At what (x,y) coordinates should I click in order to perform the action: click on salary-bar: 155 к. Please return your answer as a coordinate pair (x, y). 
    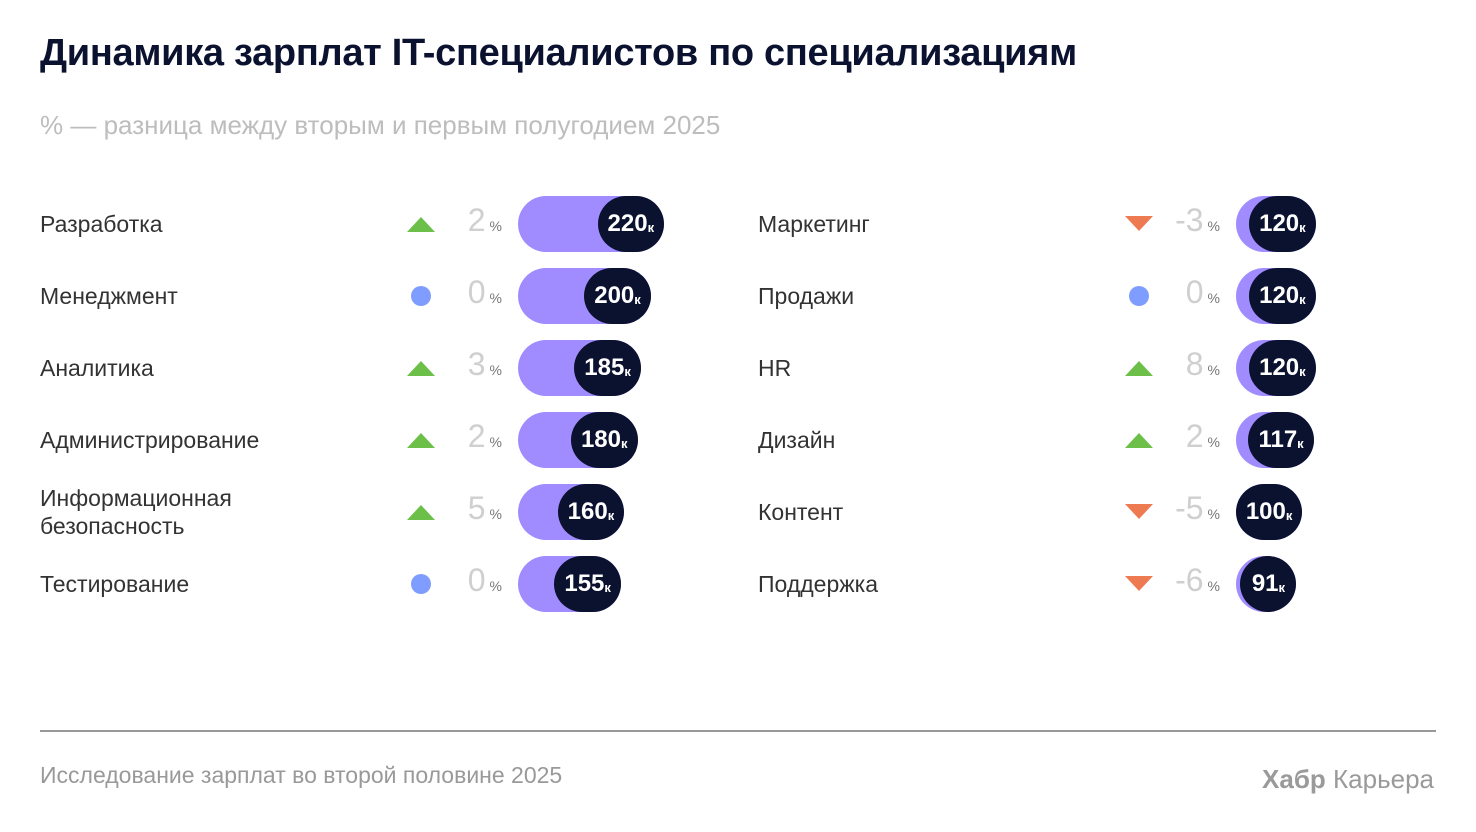
    Looking at the image, I should click on (569, 584).